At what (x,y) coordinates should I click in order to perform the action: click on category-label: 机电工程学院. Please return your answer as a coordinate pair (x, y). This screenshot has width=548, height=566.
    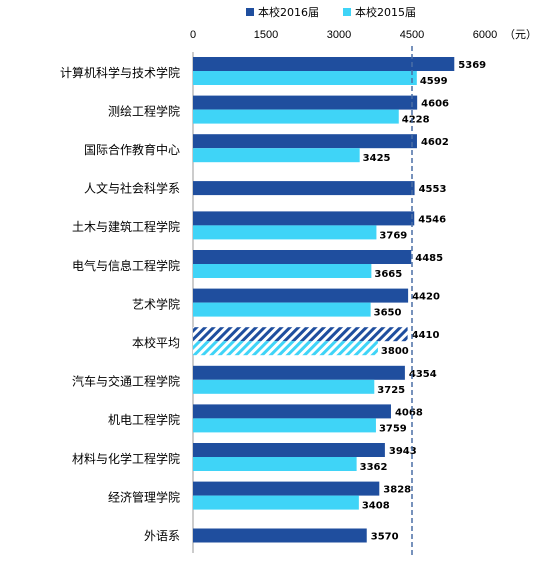
    Looking at the image, I should click on (144, 419).